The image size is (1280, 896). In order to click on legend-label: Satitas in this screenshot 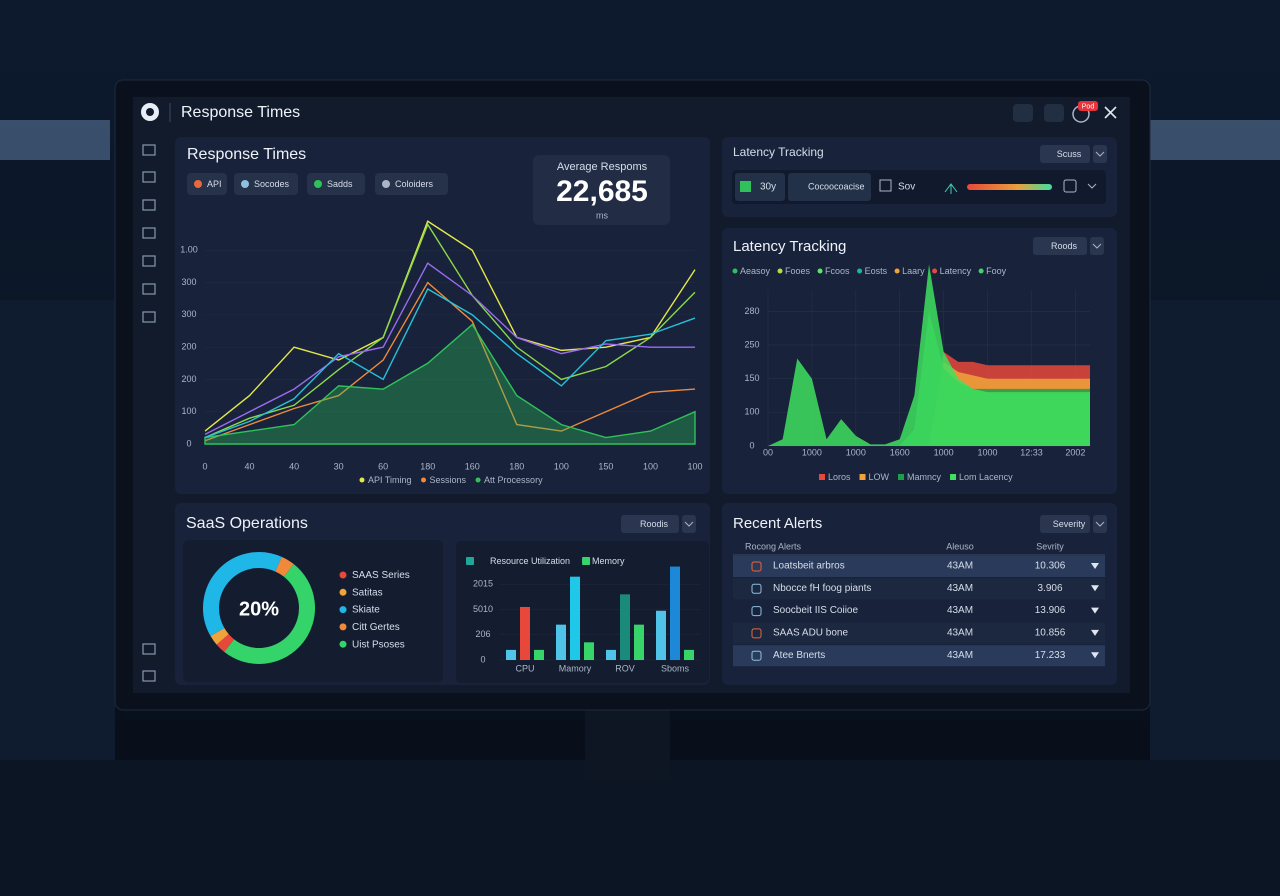, I will do `click(367, 592)`.